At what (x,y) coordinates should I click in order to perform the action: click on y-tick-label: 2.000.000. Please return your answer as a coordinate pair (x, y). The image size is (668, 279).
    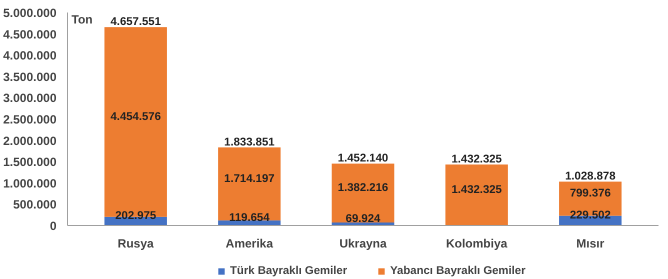
    Looking at the image, I should click on (30, 141).